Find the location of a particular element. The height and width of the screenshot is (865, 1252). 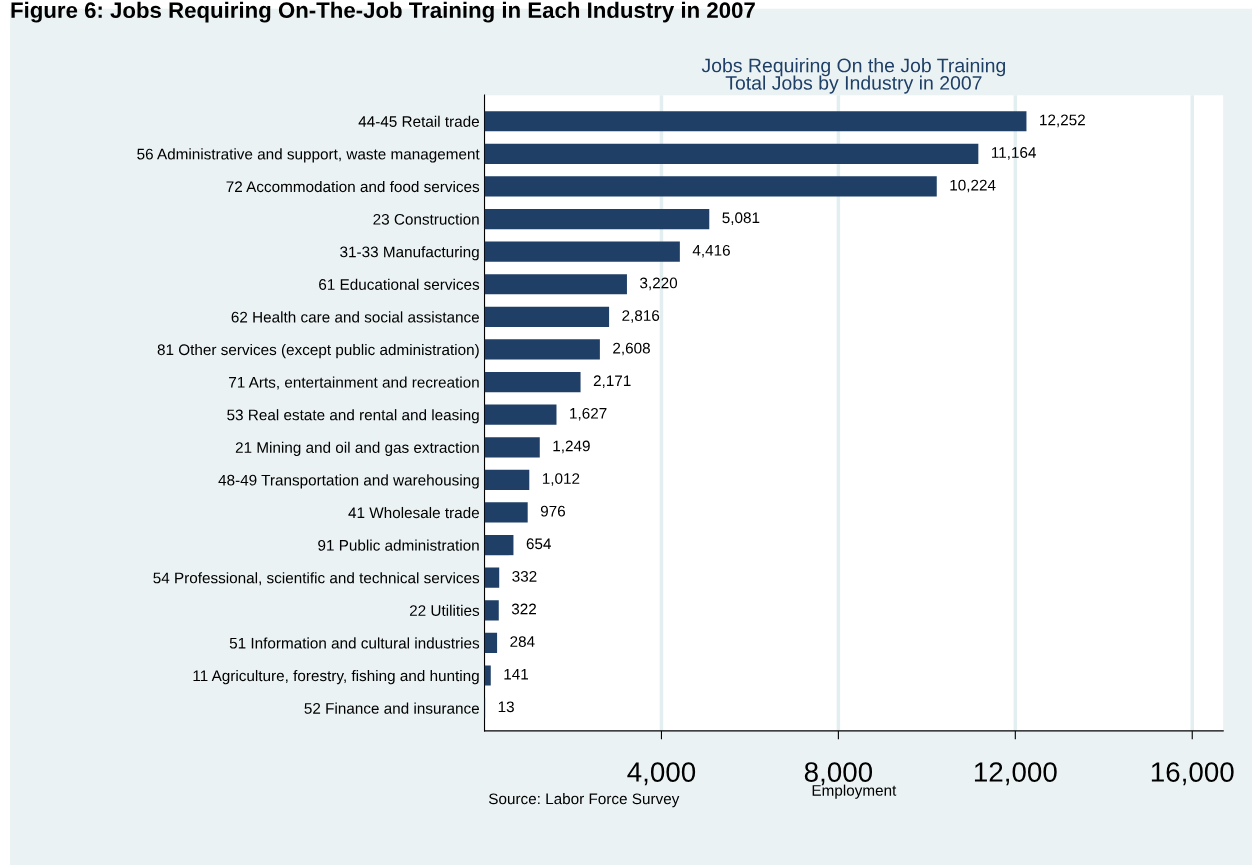

y-tick-label: 81 Other services (except public administration) is located at coordinates (318, 351).